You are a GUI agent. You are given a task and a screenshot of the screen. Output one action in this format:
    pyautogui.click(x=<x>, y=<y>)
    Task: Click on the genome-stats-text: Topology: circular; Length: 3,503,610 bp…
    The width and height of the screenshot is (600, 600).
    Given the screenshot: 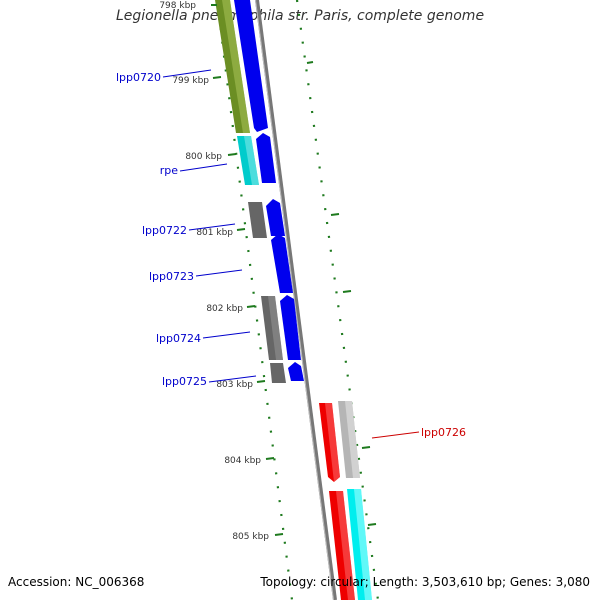 What is the action you would take?
    pyautogui.click(x=425, y=582)
    